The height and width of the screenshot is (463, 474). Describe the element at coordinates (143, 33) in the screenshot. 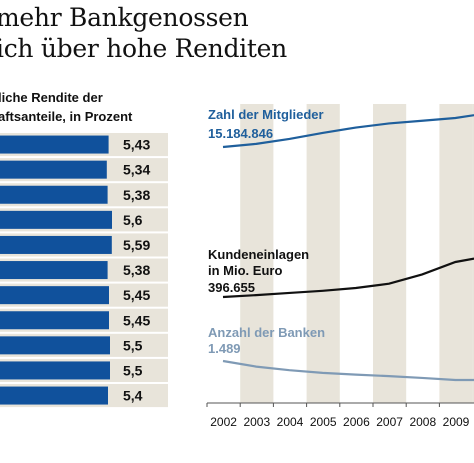

I see `headline: mehr Bankgenossen ich über hohe Renditen` at that location.